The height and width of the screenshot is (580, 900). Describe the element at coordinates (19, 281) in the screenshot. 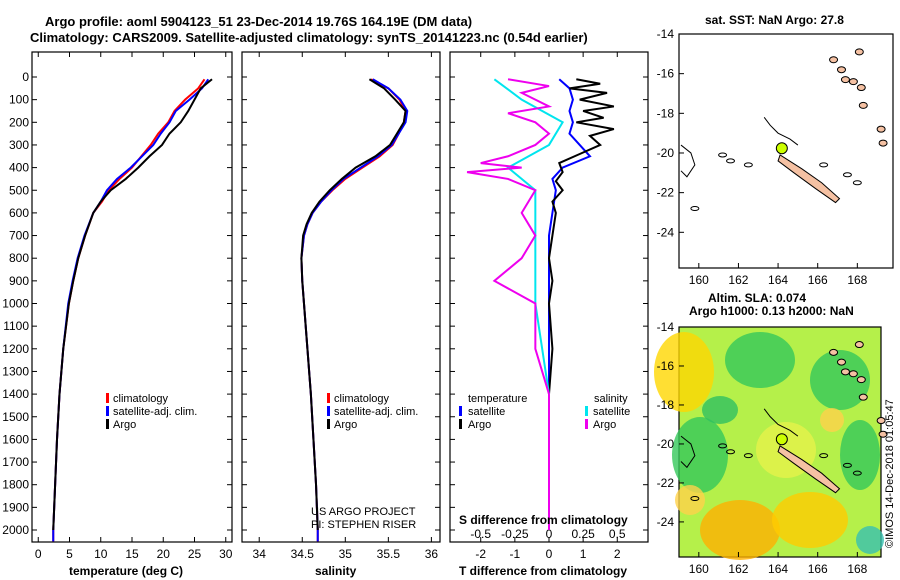

I see `depth-tick-label: 900` at that location.